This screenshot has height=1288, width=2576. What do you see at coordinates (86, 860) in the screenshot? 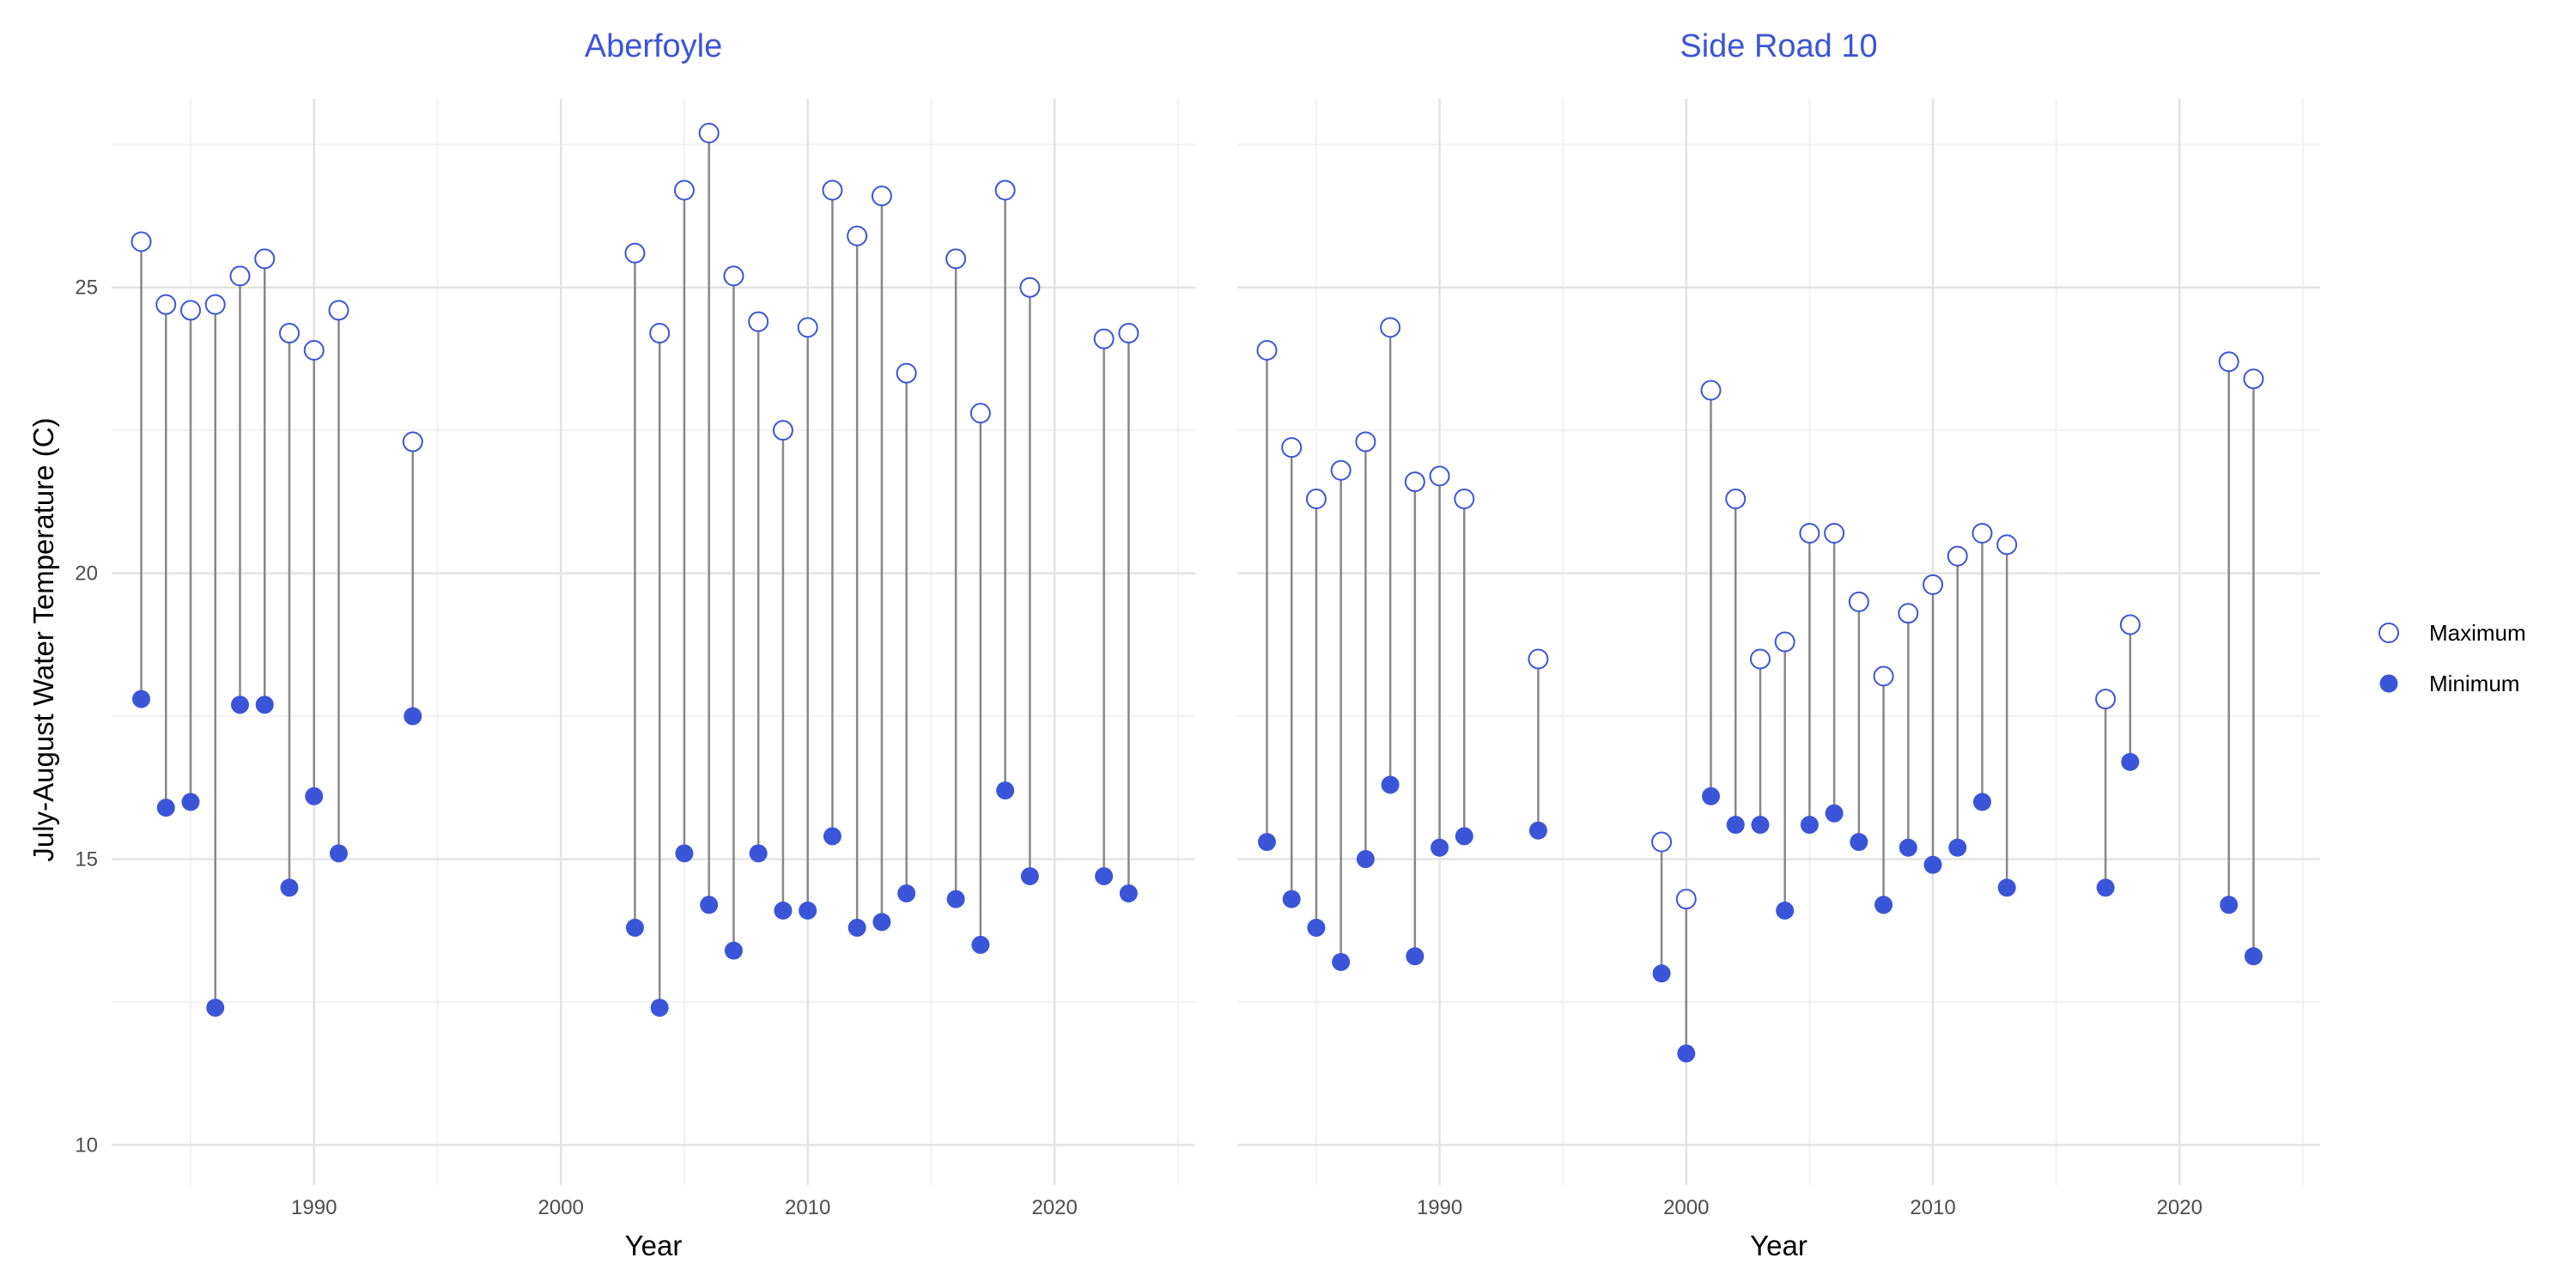
I see `y-tick-label: 15` at bounding box center [86, 860].